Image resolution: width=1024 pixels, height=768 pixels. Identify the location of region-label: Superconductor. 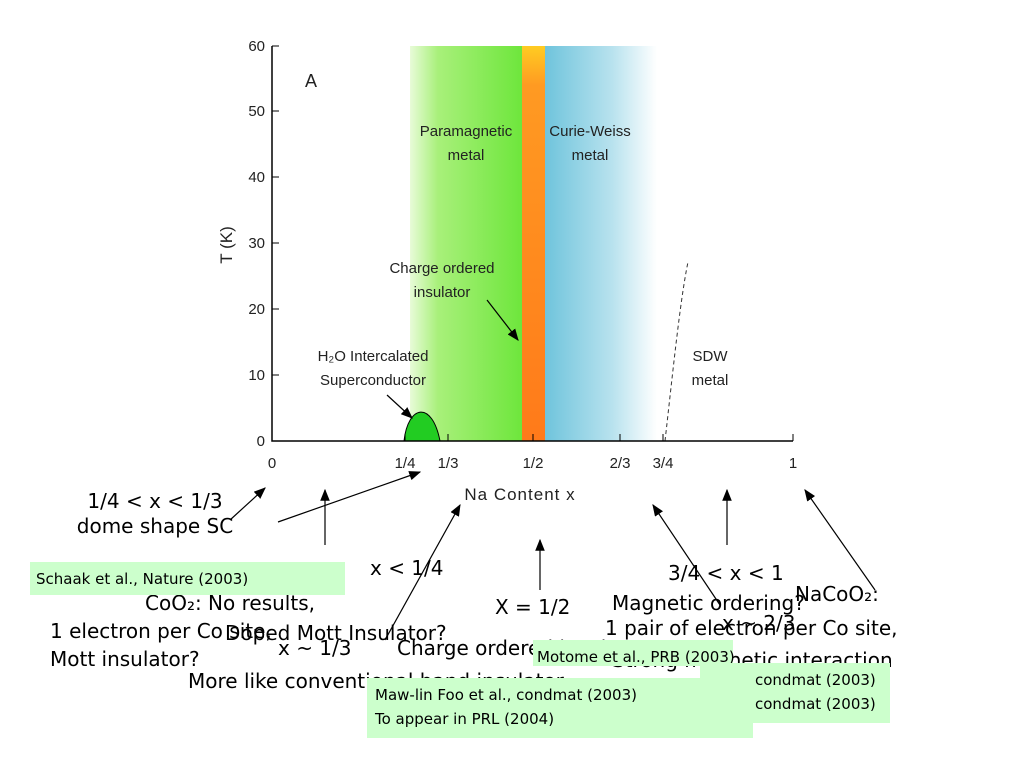
(373, 380).